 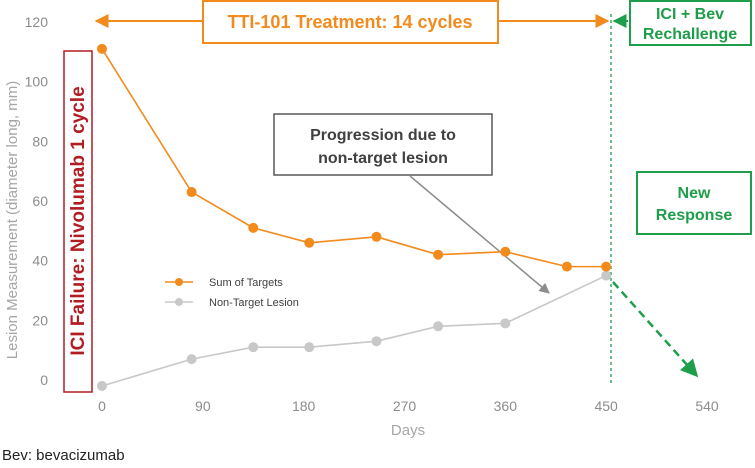 I want to click on treatment-label: TTI-101 Treatment: 14 cycles, so click(x=349, y=22).